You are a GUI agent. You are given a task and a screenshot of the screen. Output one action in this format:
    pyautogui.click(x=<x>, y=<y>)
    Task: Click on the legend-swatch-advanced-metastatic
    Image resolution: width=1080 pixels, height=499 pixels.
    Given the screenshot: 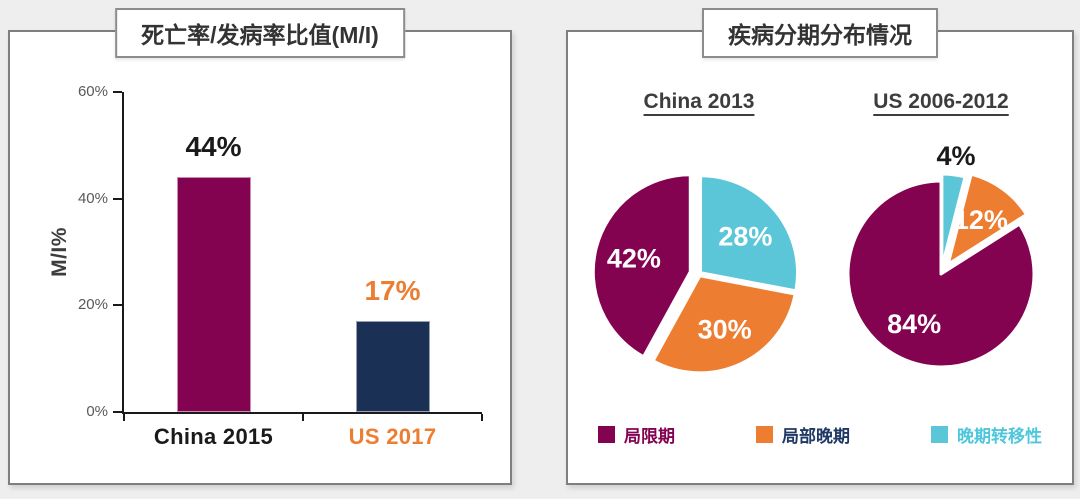 What is the action you would take?
    pyautogui.click(x=939, y=434)
    